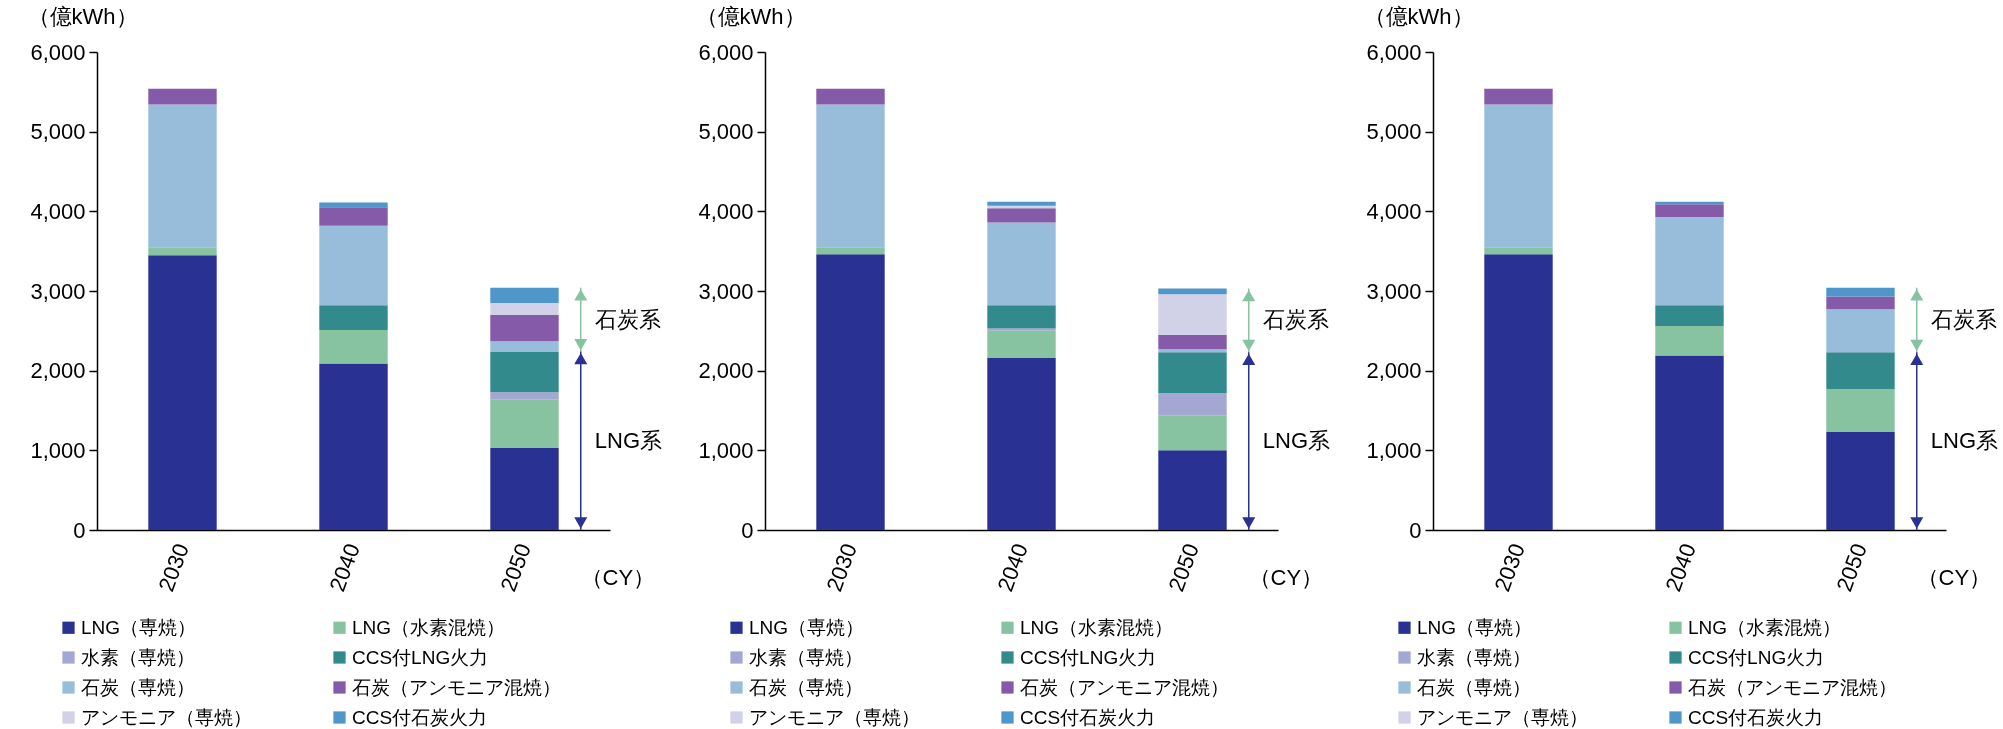 The height and width of the screenshot is (729, 2003). I want to click on x-tick-label: 2040, so click(344, 567).